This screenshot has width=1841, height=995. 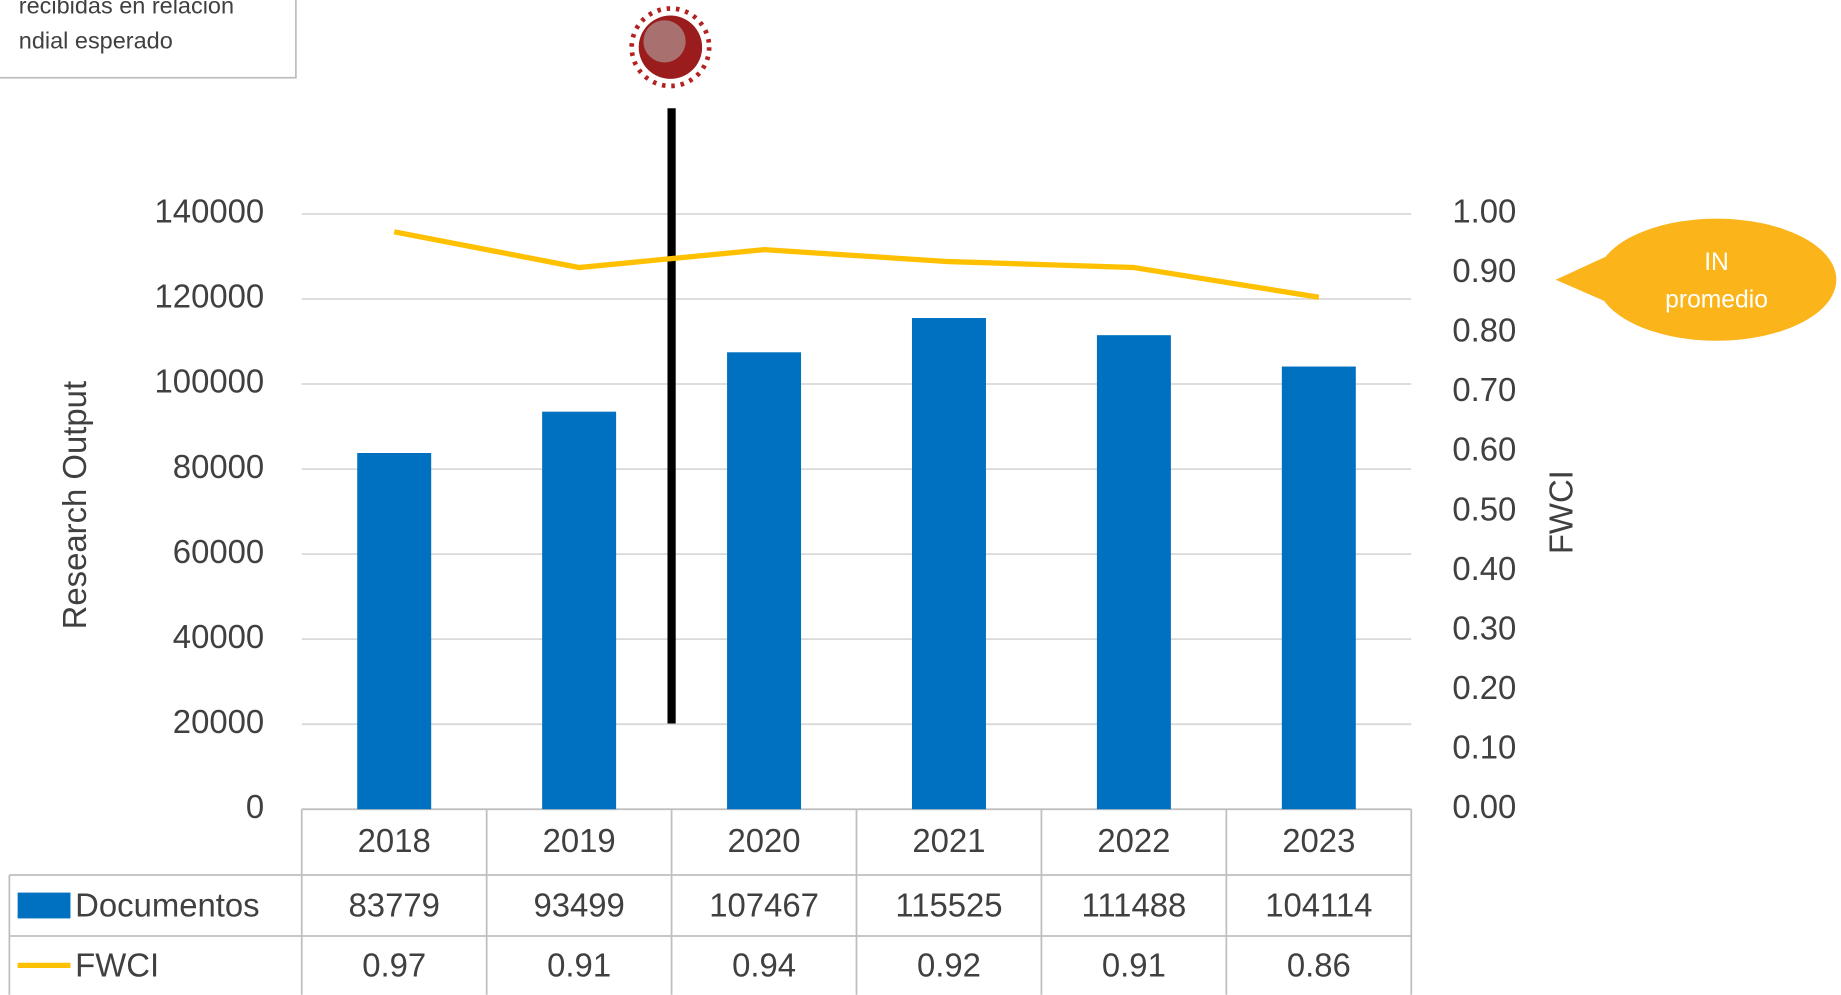 I want to click on y-tick-label: 100000, so click(x=210, y=381).